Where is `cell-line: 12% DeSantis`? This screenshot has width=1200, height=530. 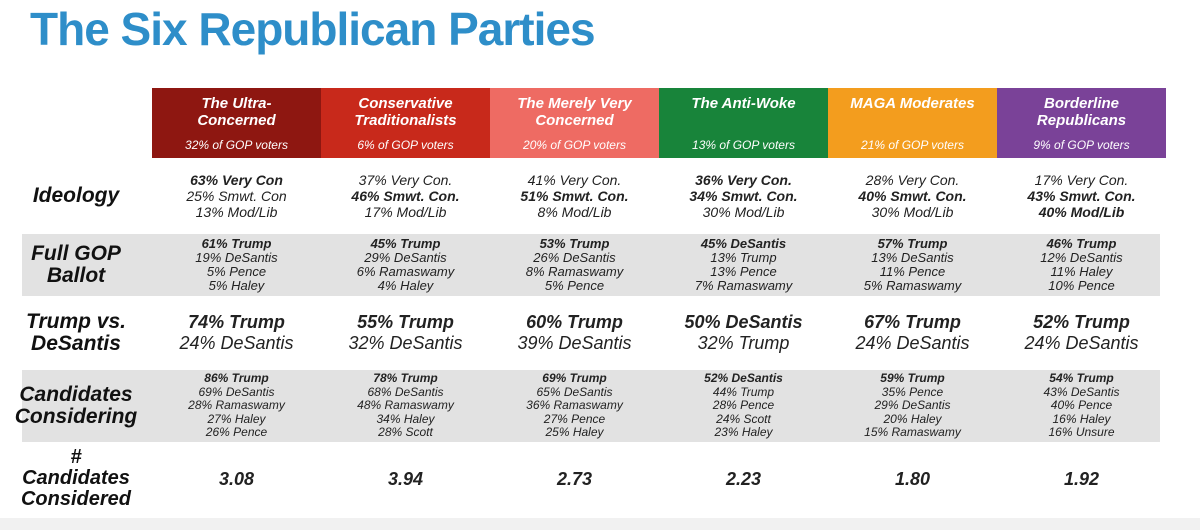 cell-line: 12% DeSantis is located at coordinates (1081, 257).